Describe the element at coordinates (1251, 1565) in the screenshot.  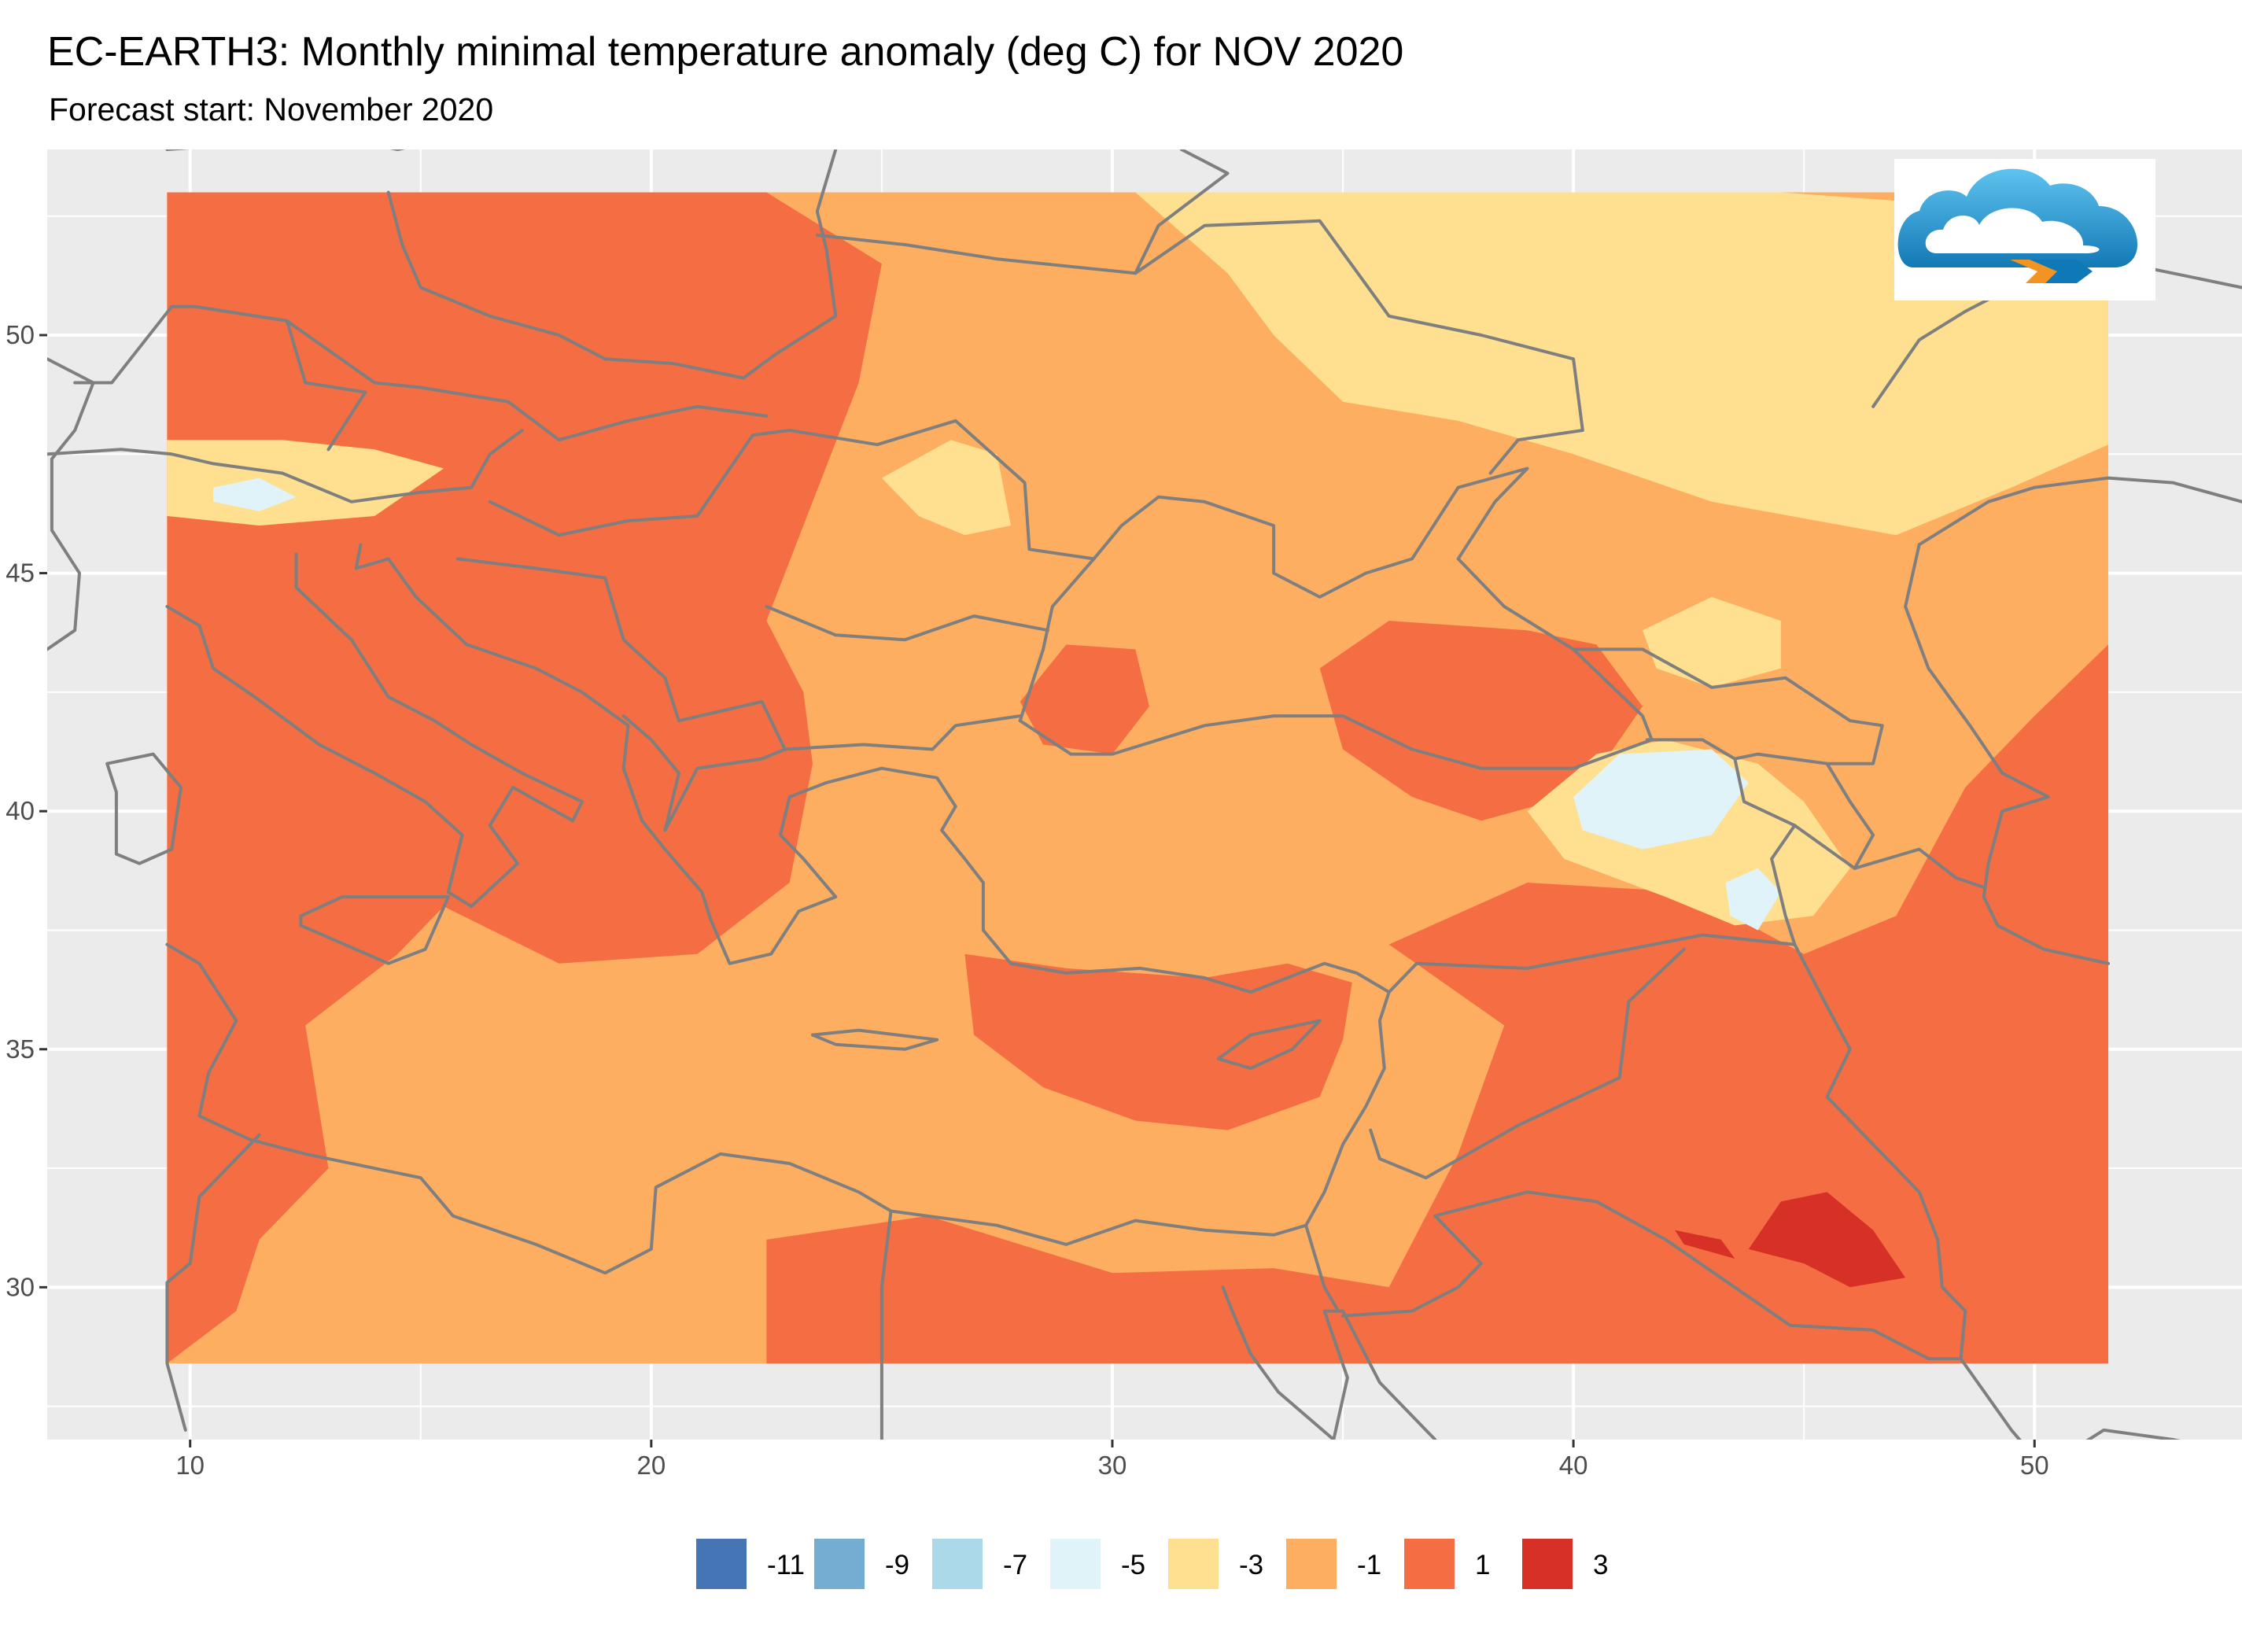
I see `legend-label: -3` at that location.